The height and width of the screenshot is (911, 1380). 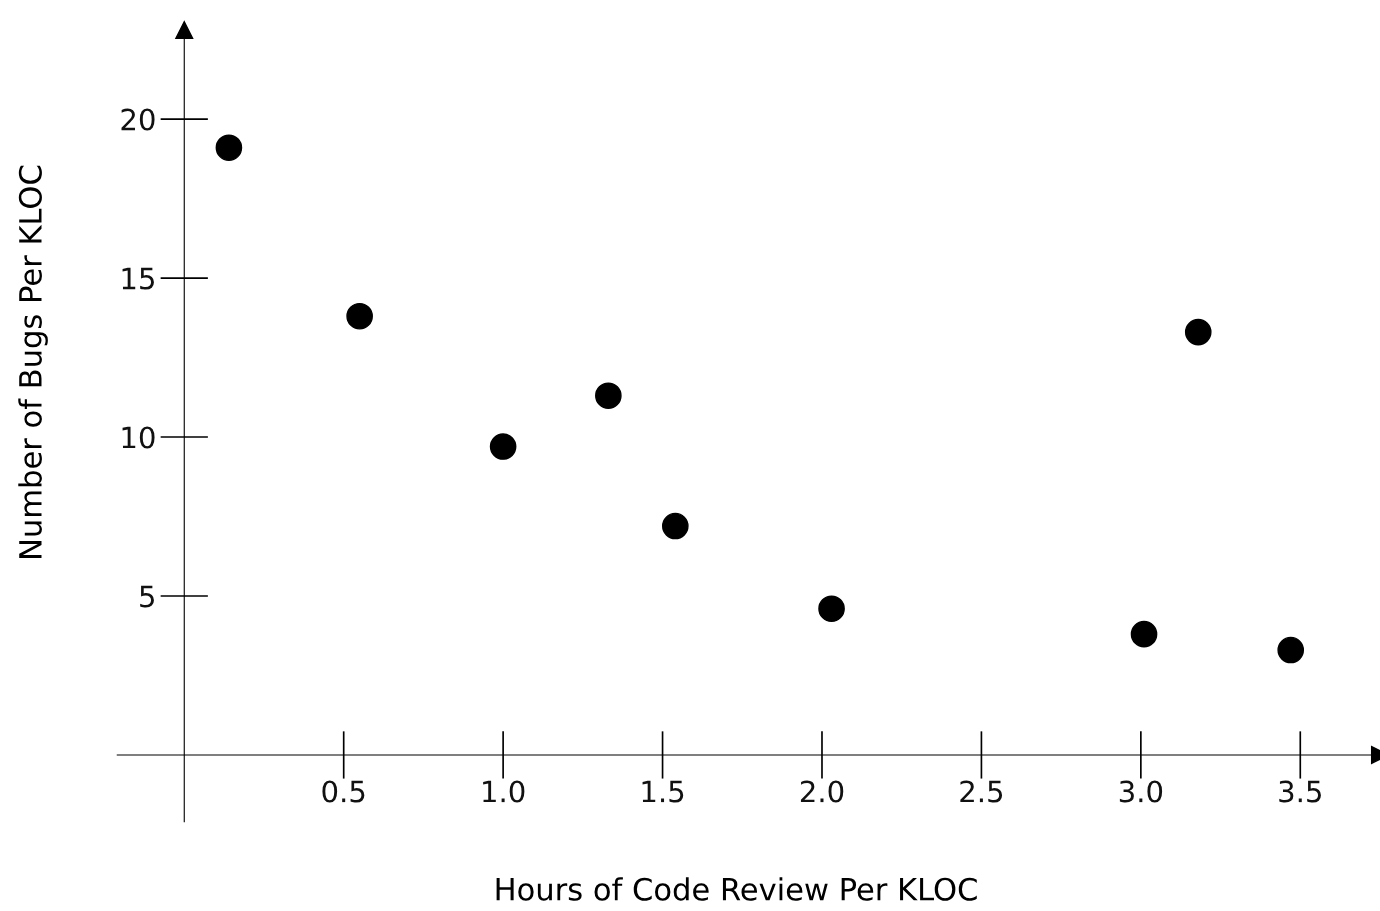 What do you see at coordinates (504, 791) in the screenshot?
I see `x-tick-label: 1.0` at bounding box center [504, 791].